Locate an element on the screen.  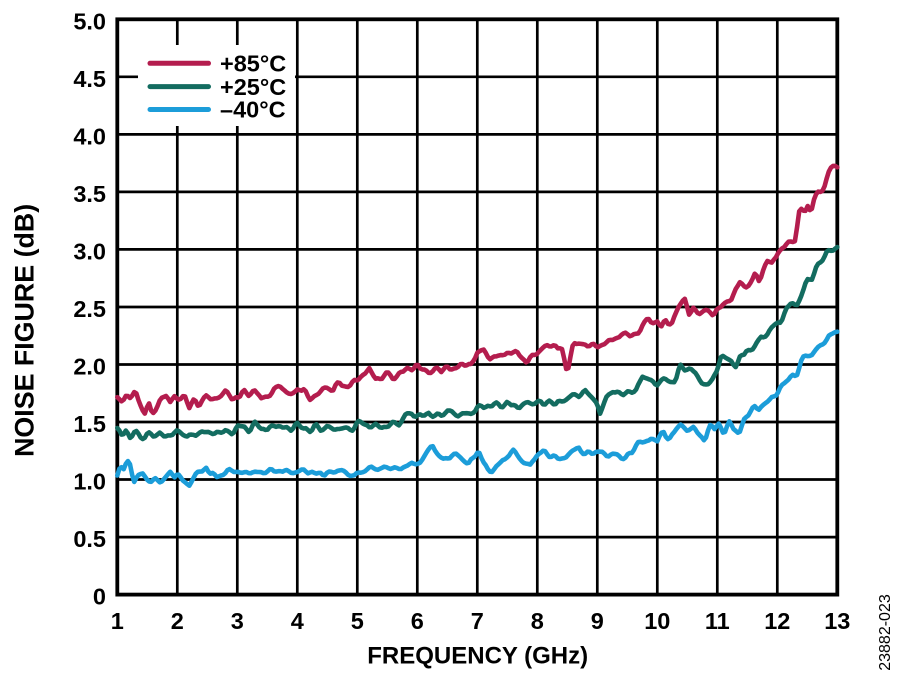
svg-text: –40°C is located at coordinates (253, 110).